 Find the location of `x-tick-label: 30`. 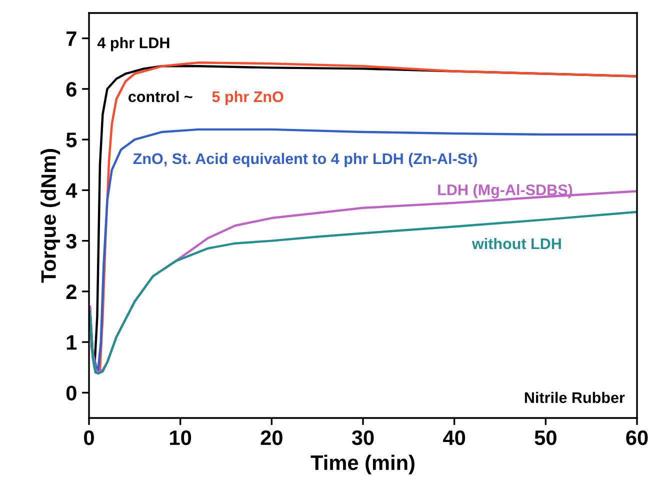

x-tick-label: 30 is located at coordinates (363, 438).